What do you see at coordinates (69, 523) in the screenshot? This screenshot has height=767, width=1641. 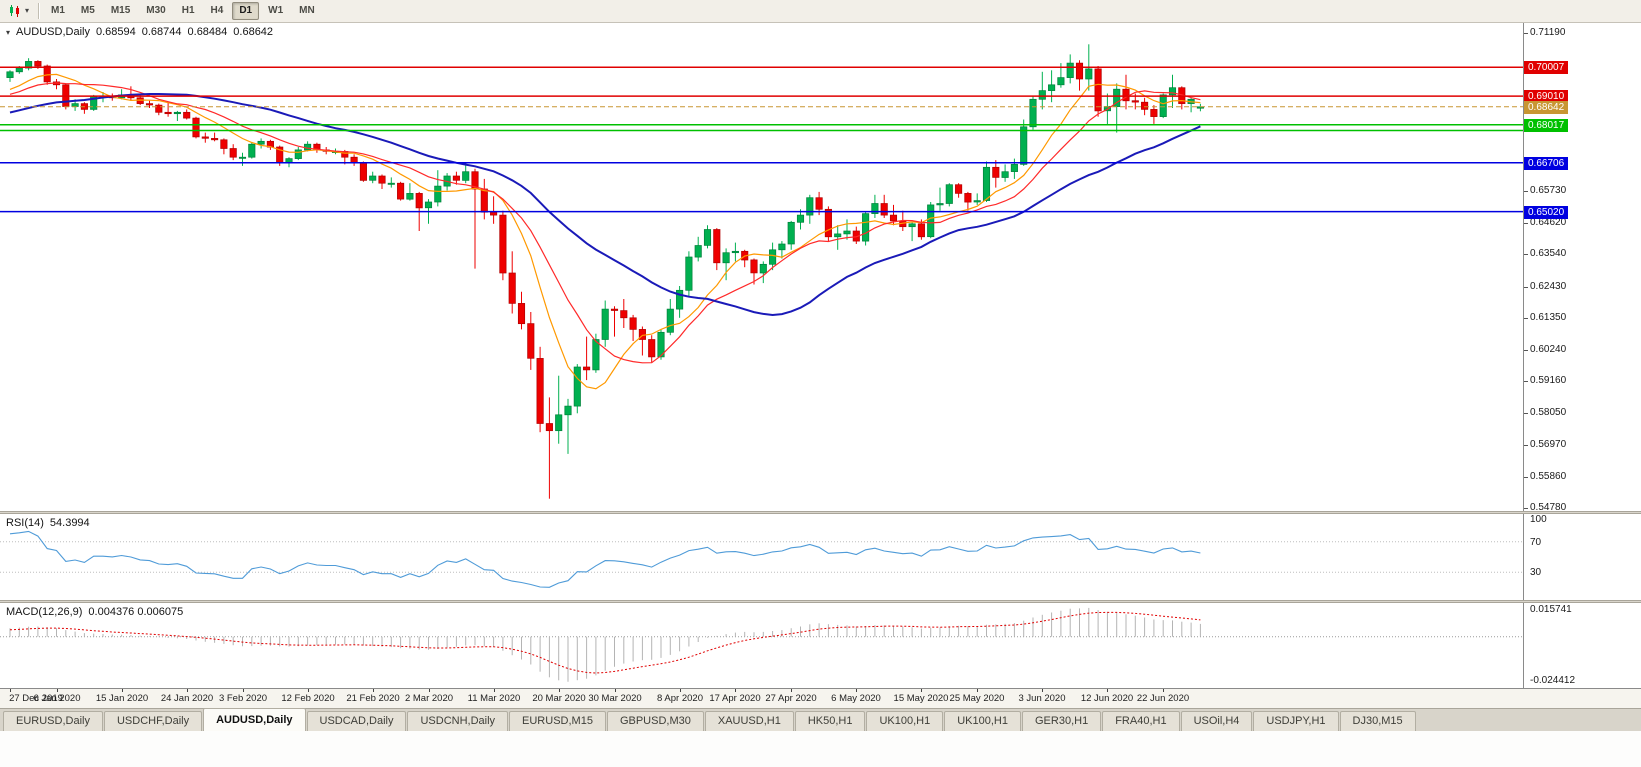 I see `rsi-value: 54.3994` at bounding box center [69, 523].